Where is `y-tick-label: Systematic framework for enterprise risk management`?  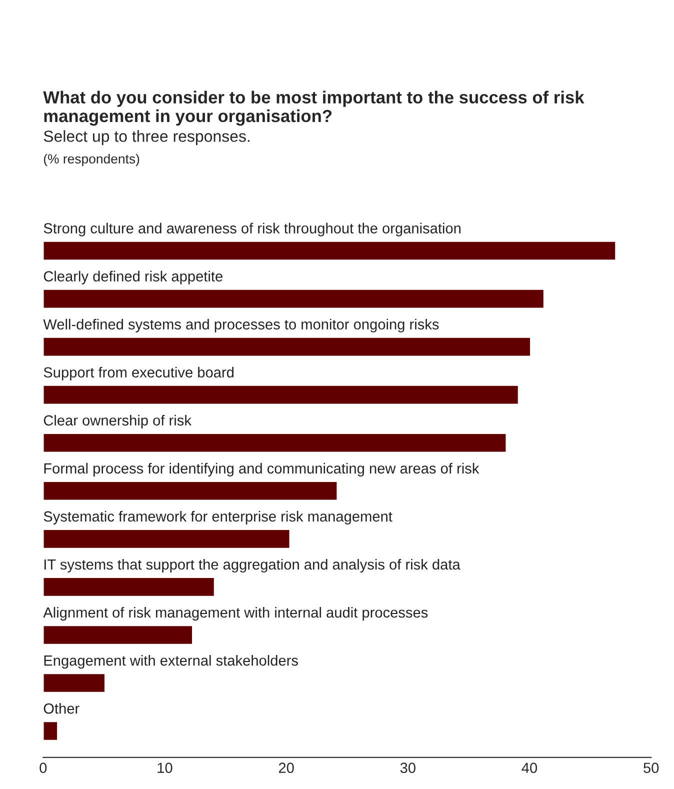
y-tick-label: Systematic framework for enterprise risk management is located at coordinates (218, 517).